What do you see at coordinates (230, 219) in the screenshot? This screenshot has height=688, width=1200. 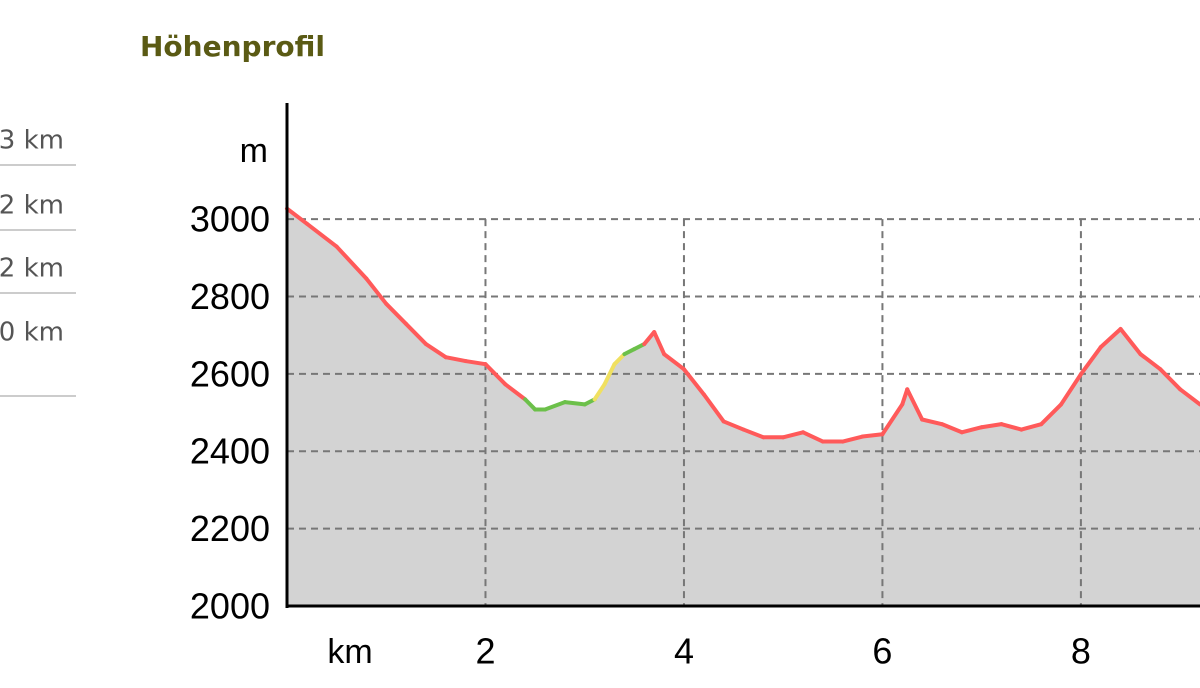 I see `y-tick-label: 3000` at bounding box center [230, 219].